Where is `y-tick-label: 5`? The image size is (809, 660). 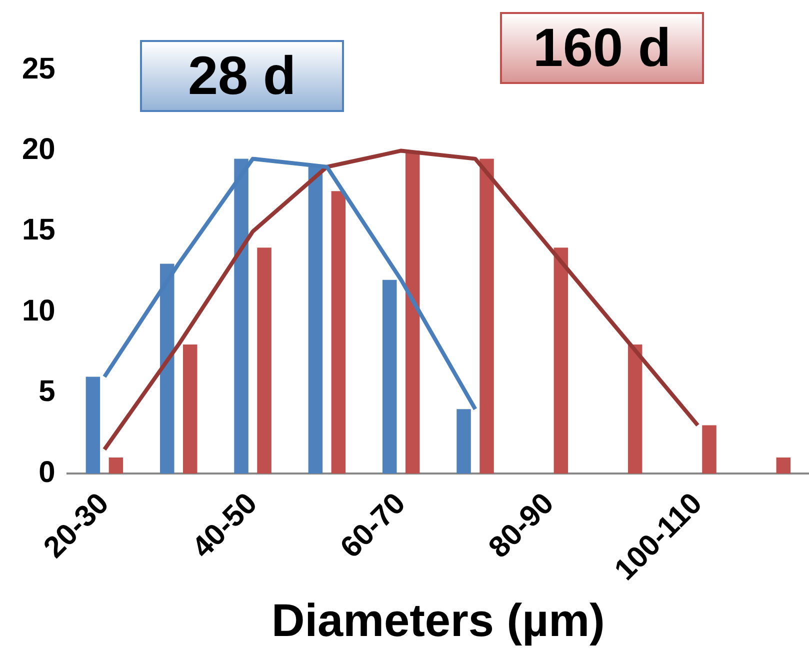 y-tick-label: 5 is located at coordinates (47, 391).